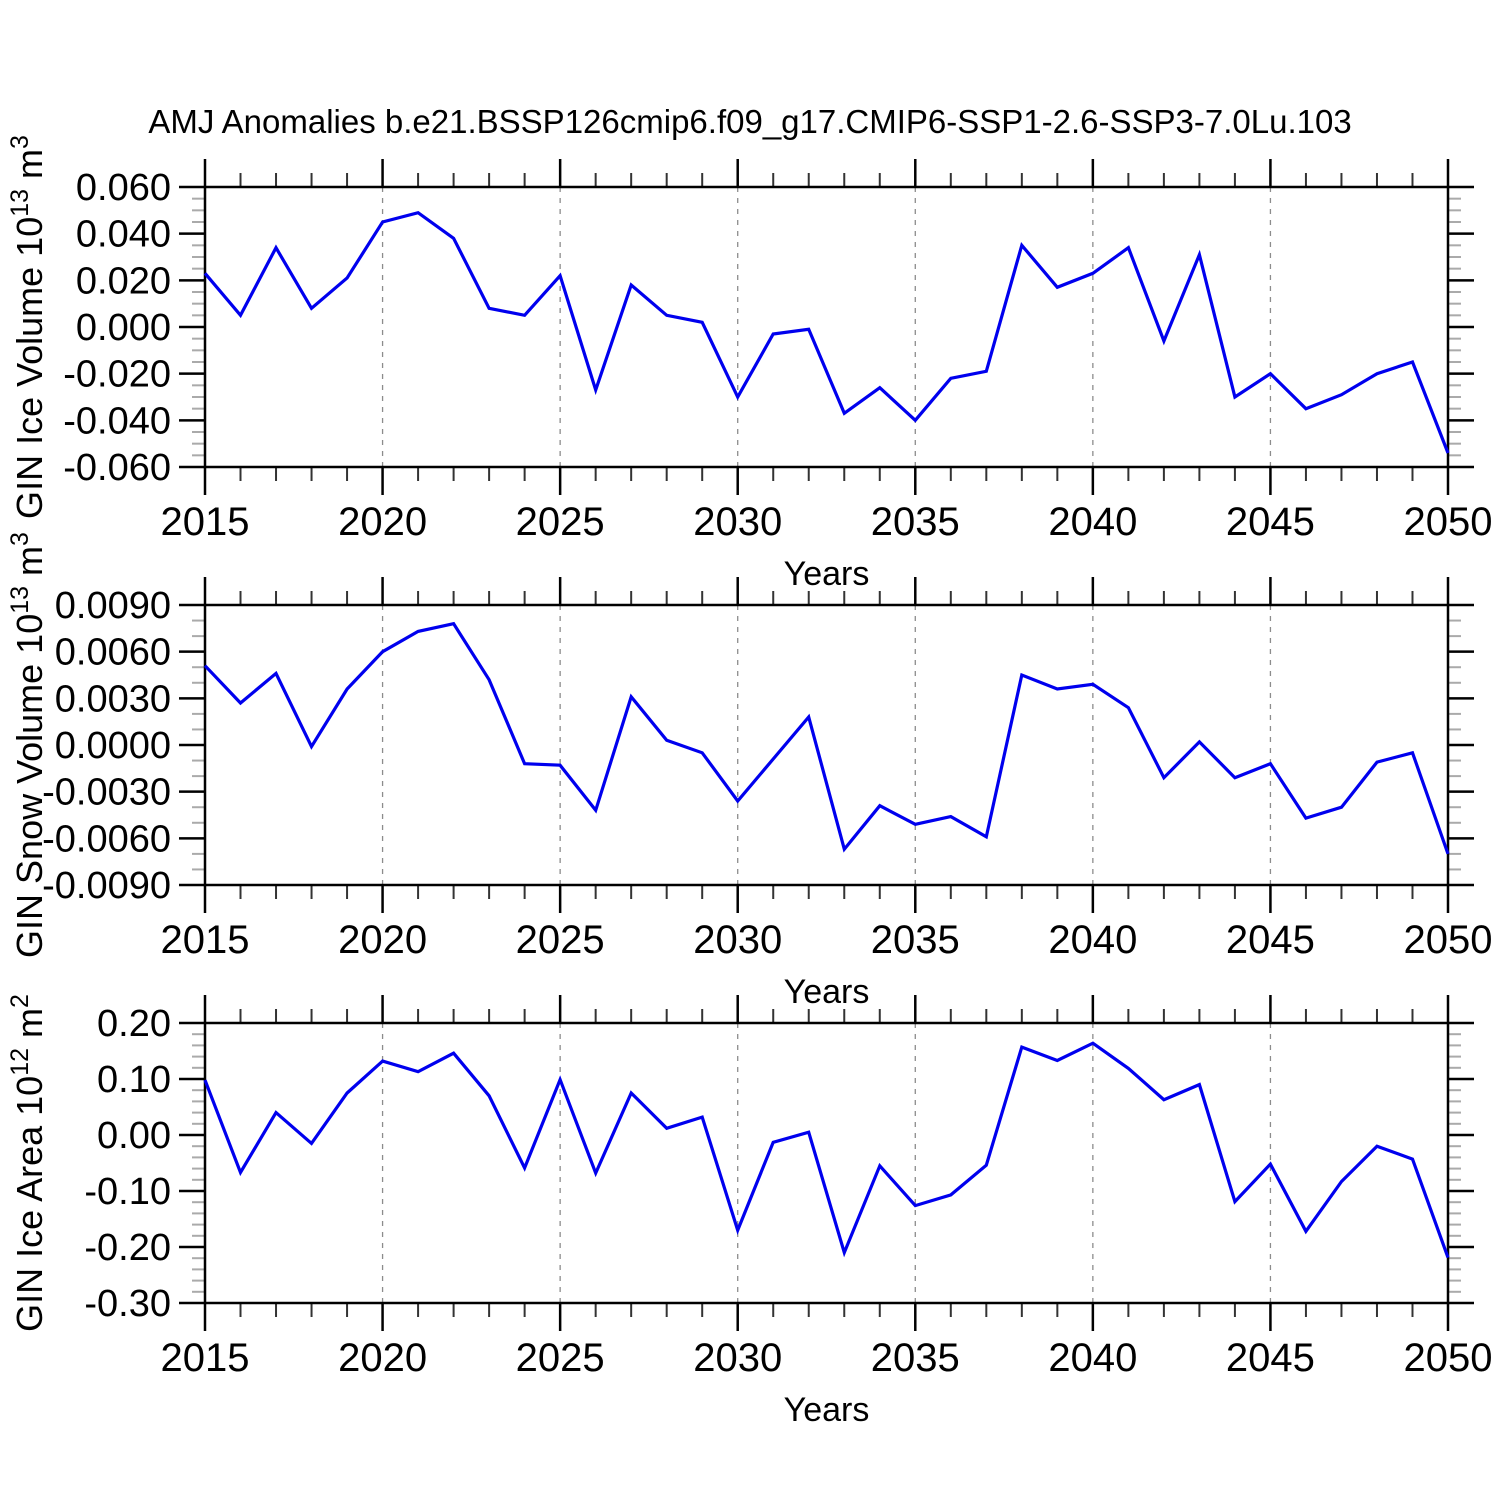 The image size is (1500, 1500). Describe the element at coordinates (134, 1024) in the screenshot. I see `y-tick-label: 0.20` at that location.